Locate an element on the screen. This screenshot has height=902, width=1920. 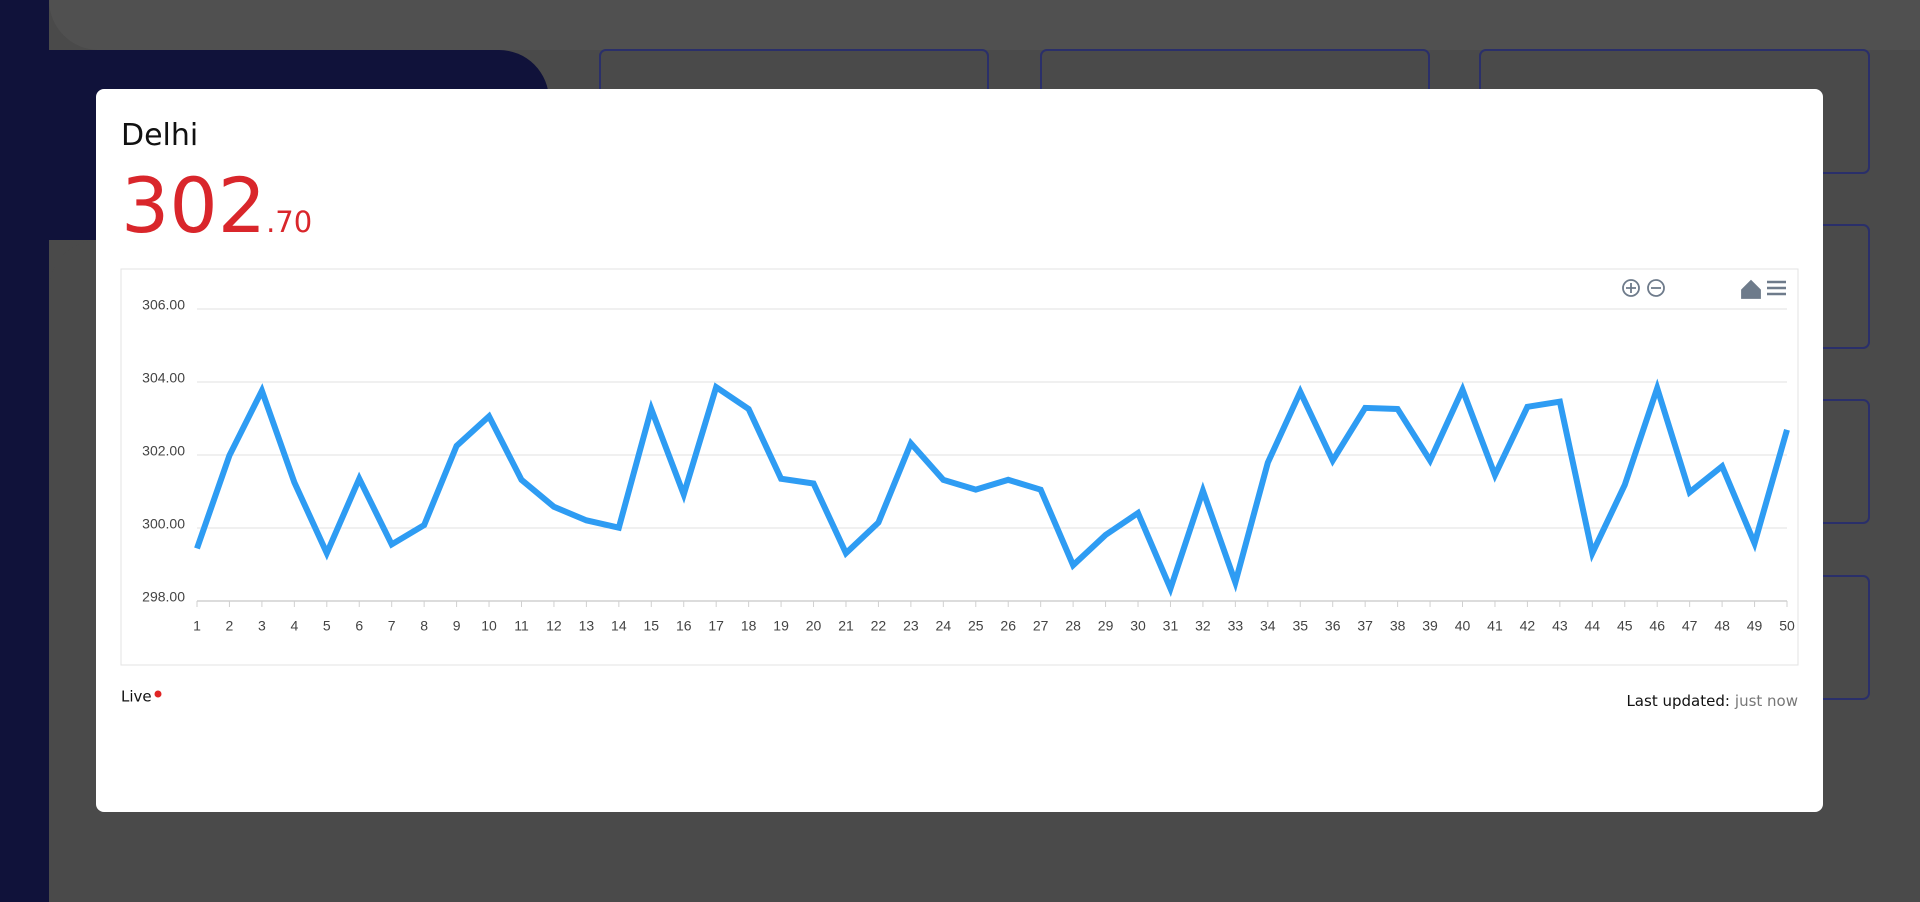
x-tick-label: 37 is located at coordinates (1365, 626).